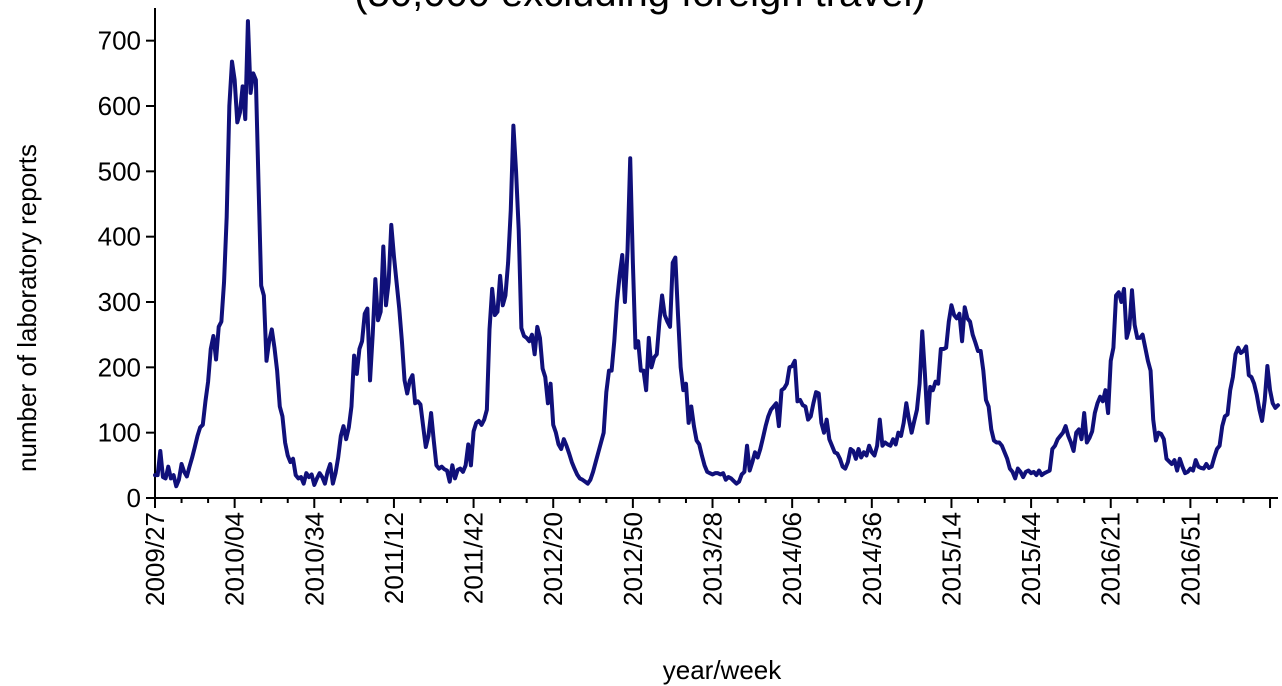  Describe the element at coordinates (872, 559) in the screenshot. I see `x-tick-label: 2014/36` at that location.